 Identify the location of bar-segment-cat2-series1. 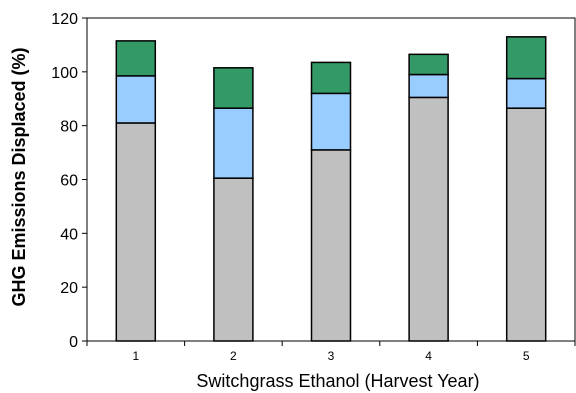
(233, 259).